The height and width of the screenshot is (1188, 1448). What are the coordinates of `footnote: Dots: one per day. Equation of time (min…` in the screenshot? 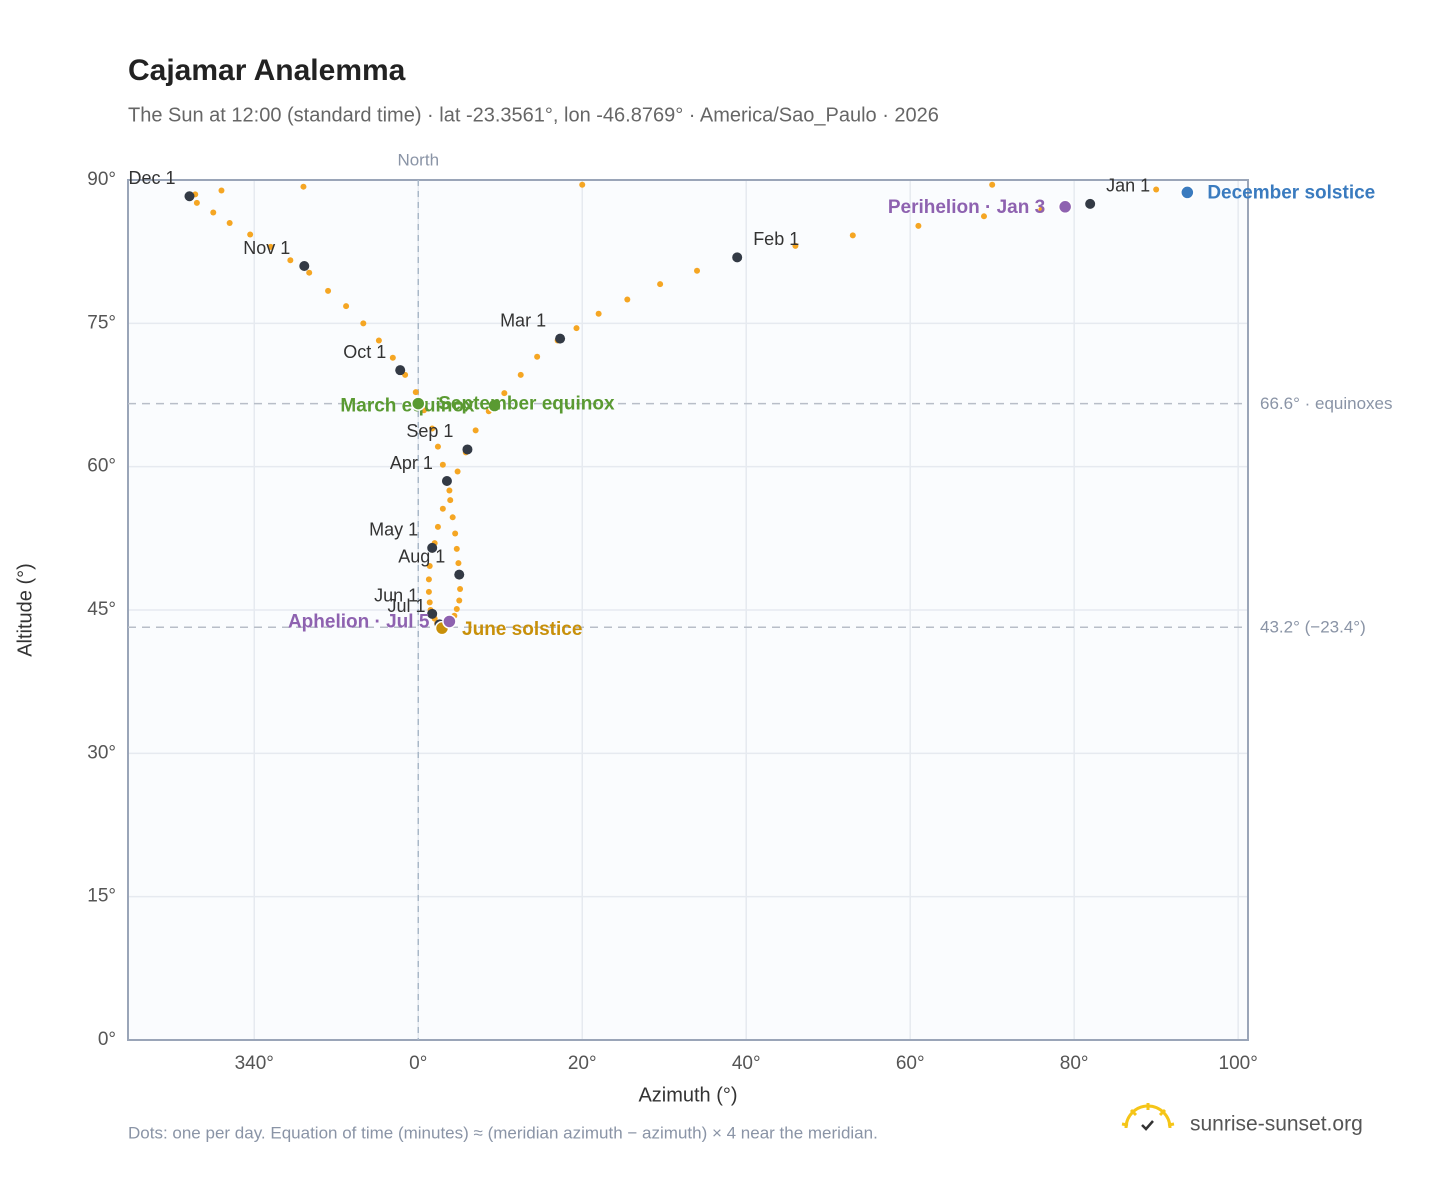 It's located at (503, 1132).